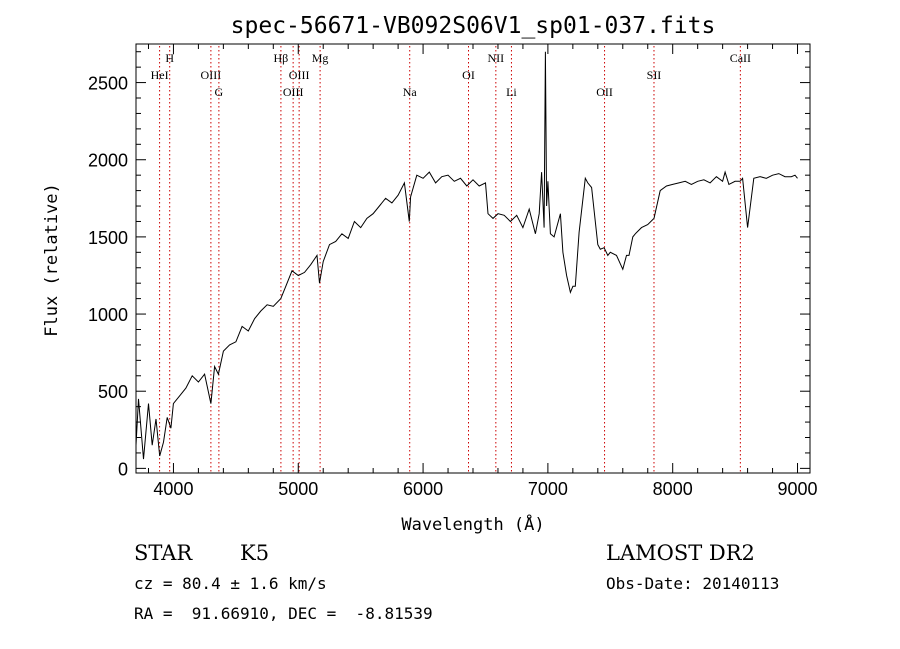  I want to click on survey-name: LAMOST DR2, so click(680, 553).